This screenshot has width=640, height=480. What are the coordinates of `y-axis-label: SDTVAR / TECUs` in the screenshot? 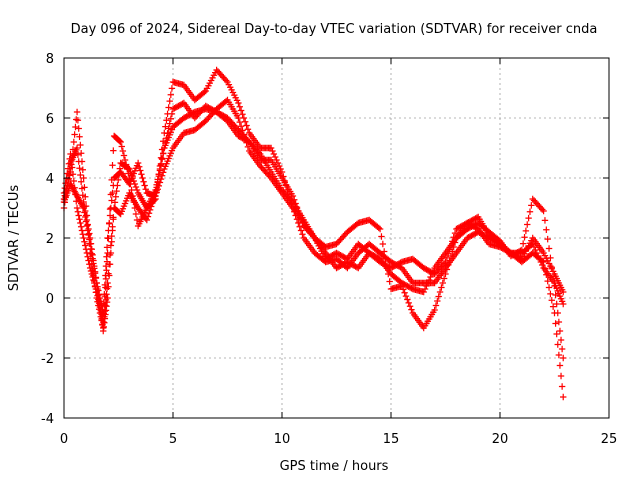 It's located at (14, 238).